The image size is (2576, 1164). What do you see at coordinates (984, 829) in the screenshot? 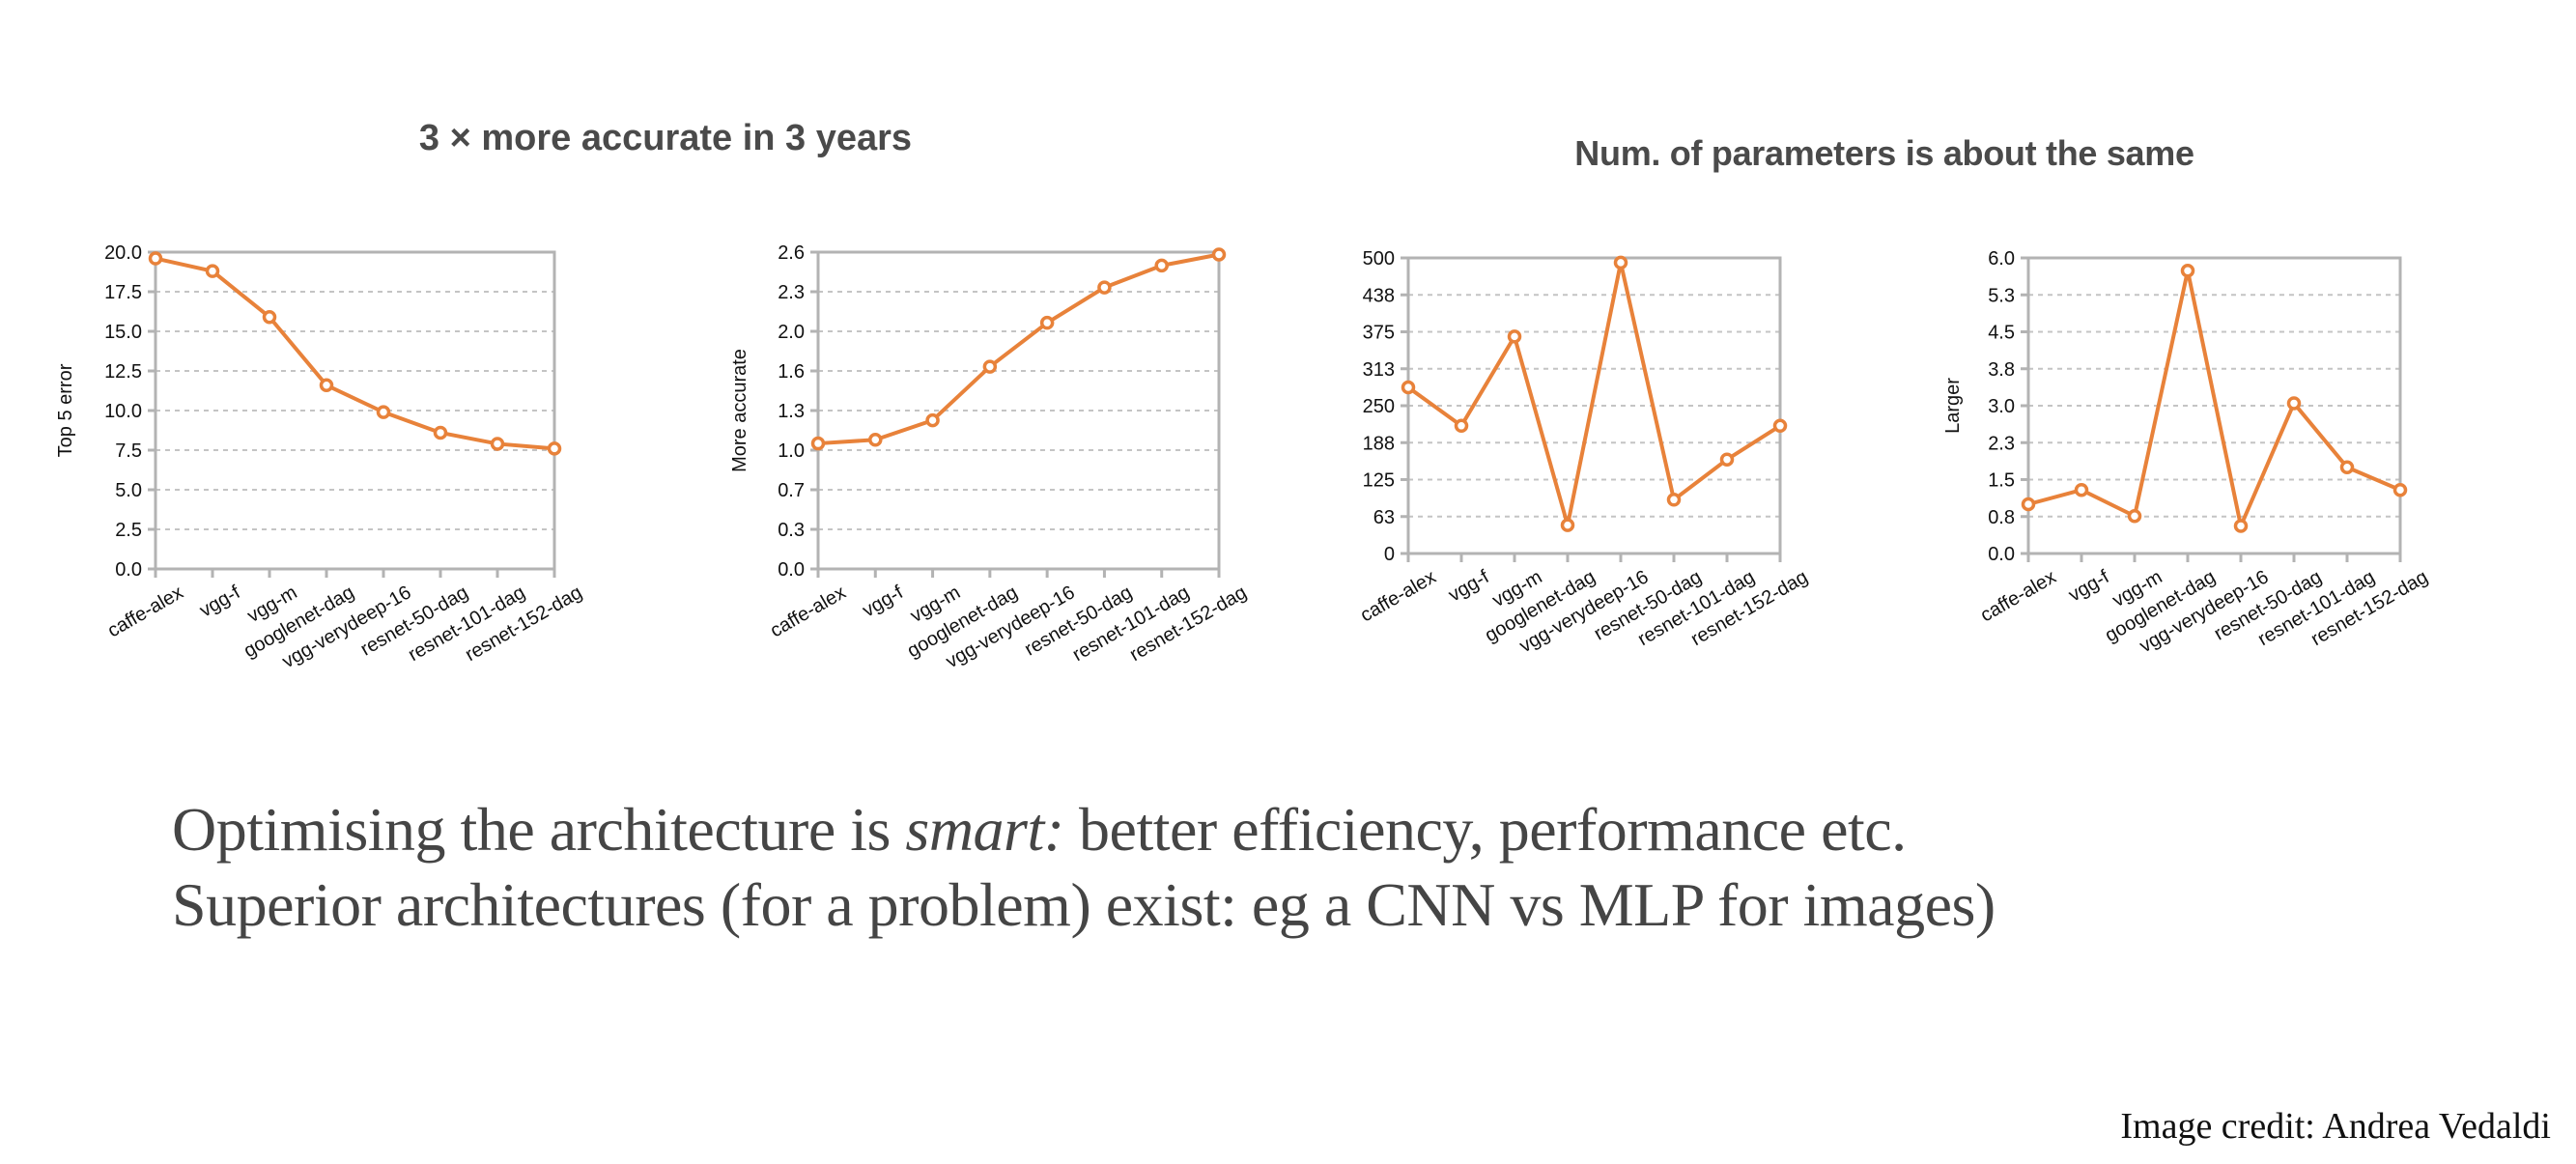
I see `caption-emphasis: smart:` at bounding box center [984, 829].